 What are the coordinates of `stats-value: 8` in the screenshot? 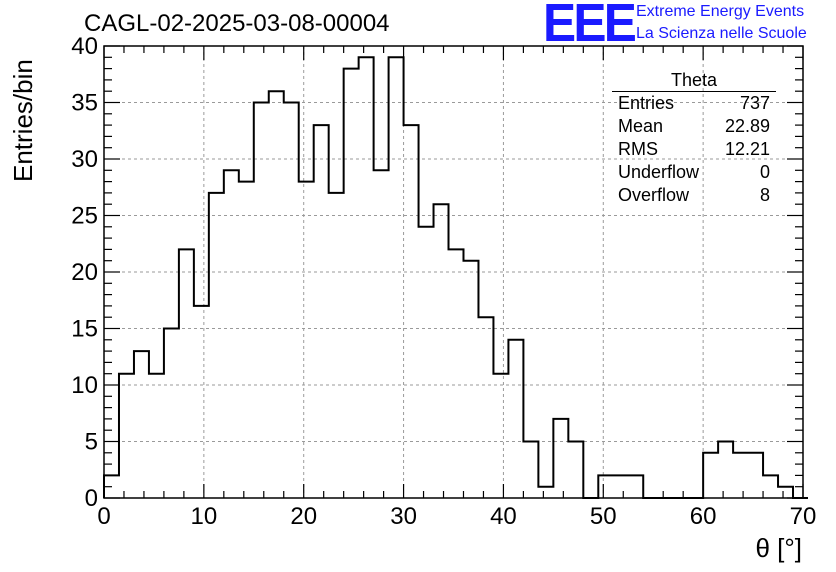 It's located at (764, 195).